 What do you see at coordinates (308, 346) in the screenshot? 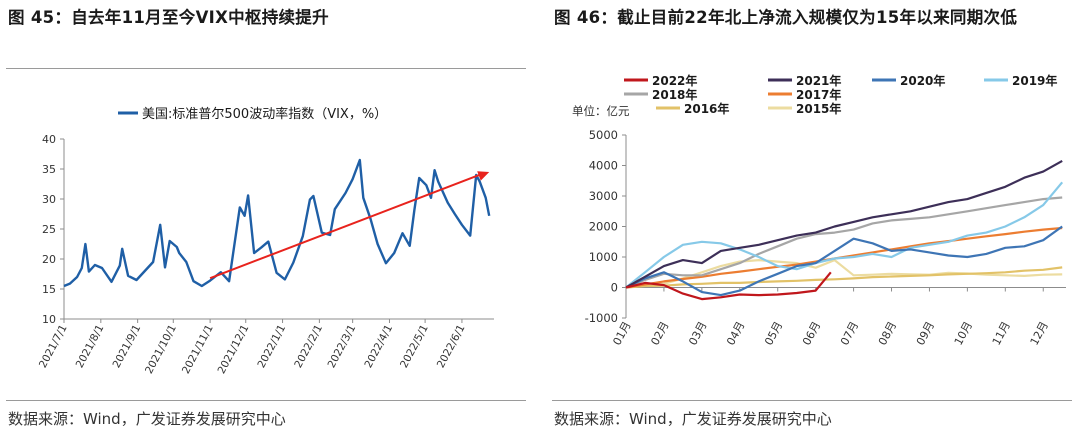
I see `x-tick-label: 2022/2/1` at bounding box center [308, 346].